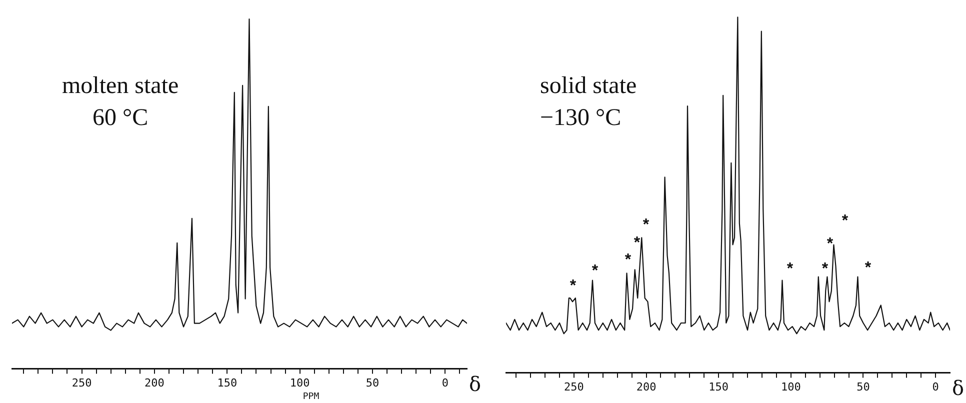  Describe the element at coordinates (311, 397) in the screenshot. I see `text: PPM` at that location.